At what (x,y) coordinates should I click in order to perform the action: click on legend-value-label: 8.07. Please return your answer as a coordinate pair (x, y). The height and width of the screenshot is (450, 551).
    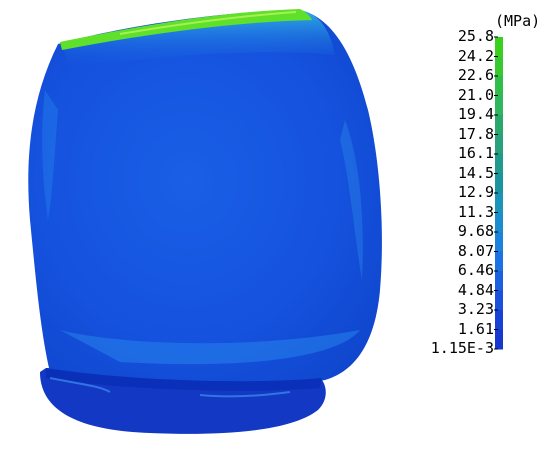
    Looking at the image, I should click on (475, 250).